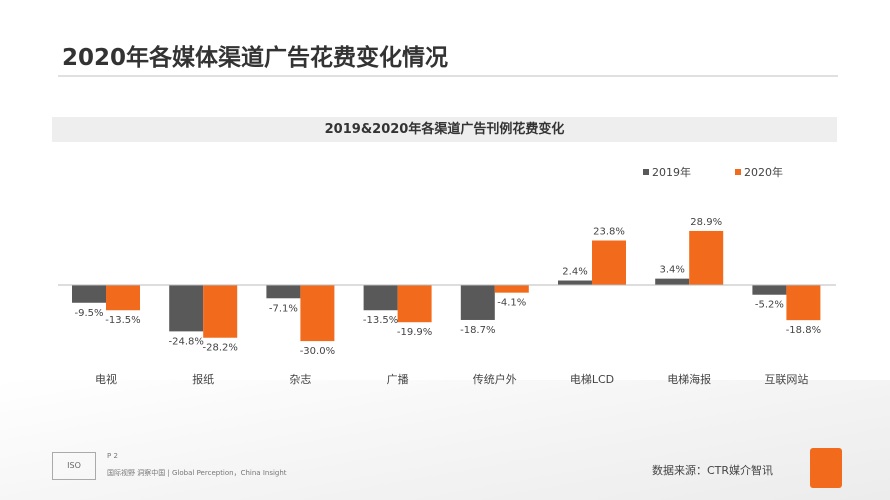  I want to click on data-label: 2.4%, so click(574, 272).